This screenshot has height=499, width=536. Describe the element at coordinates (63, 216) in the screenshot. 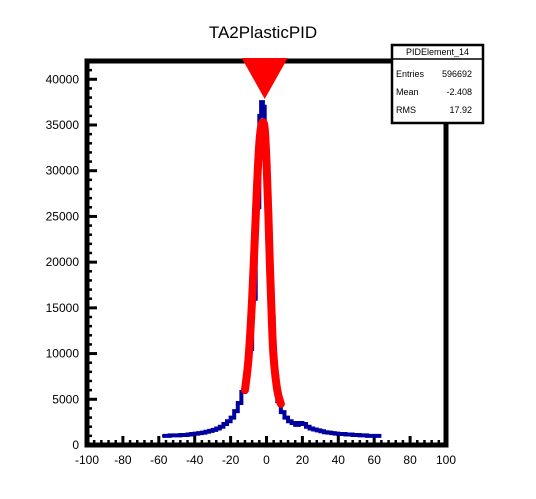

I see `y-tick-label: 25000` at that location.